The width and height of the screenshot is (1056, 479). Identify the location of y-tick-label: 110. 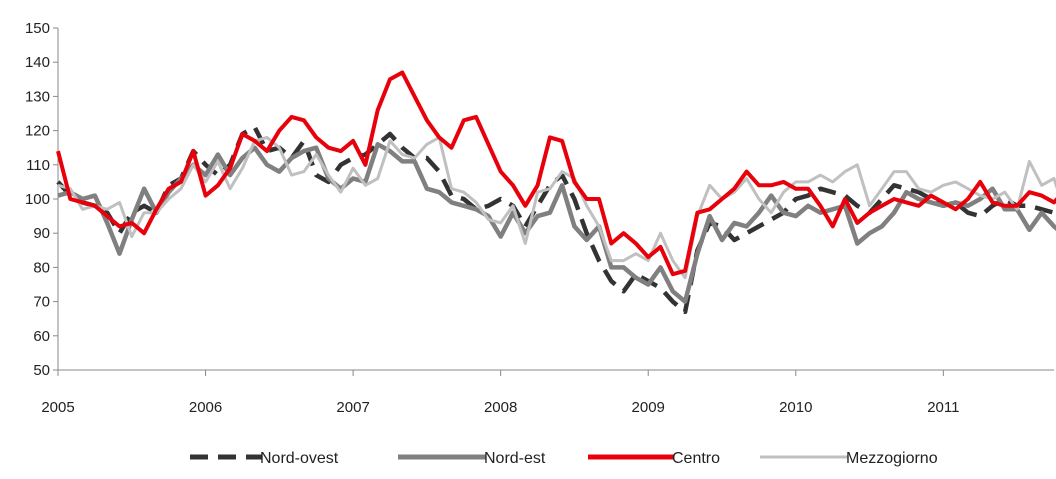
(38, 165).